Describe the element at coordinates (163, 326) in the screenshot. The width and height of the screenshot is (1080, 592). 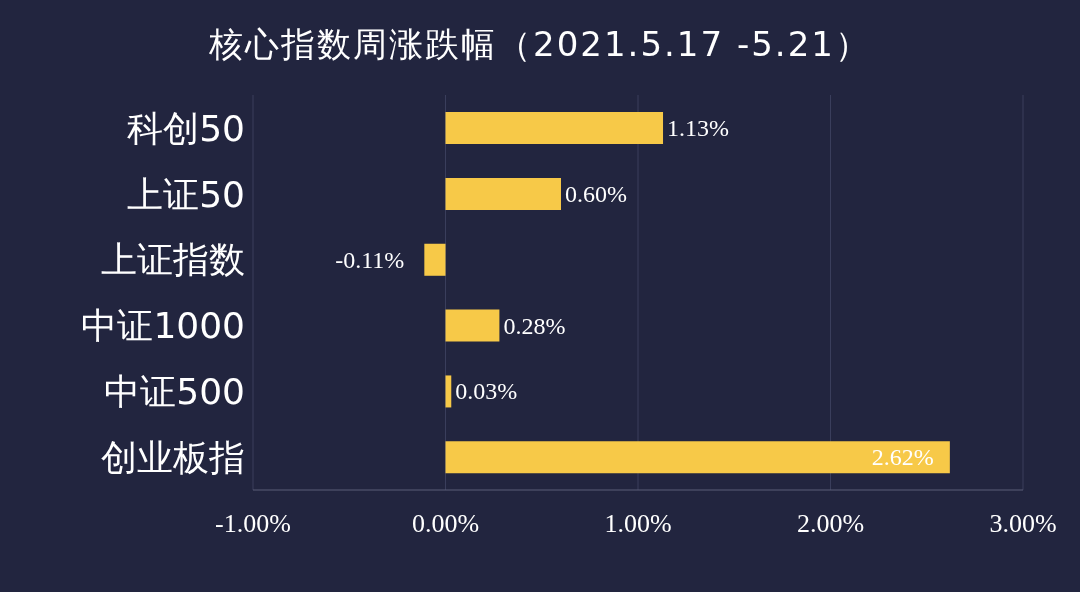
I see `y-tick-label: 中证1000` at that location.